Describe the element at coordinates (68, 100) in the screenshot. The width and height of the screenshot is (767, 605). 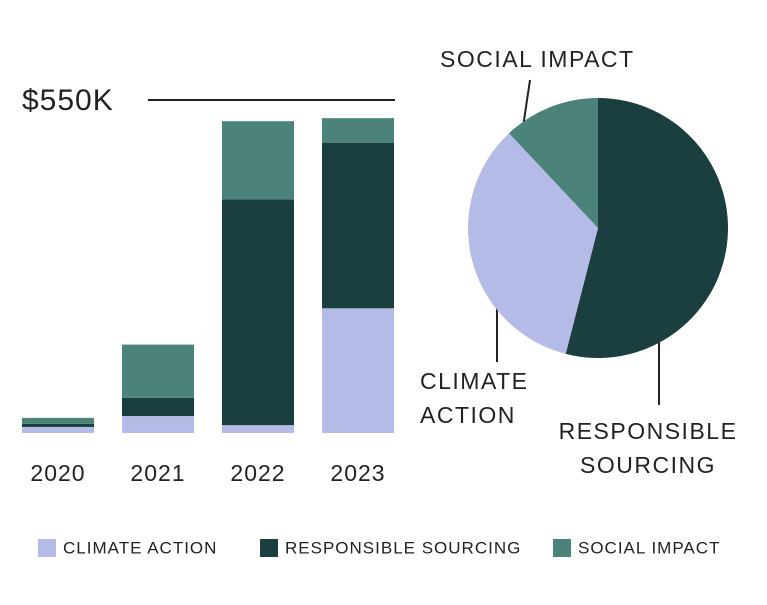
I see `y-tick-label: $550K` at that location.